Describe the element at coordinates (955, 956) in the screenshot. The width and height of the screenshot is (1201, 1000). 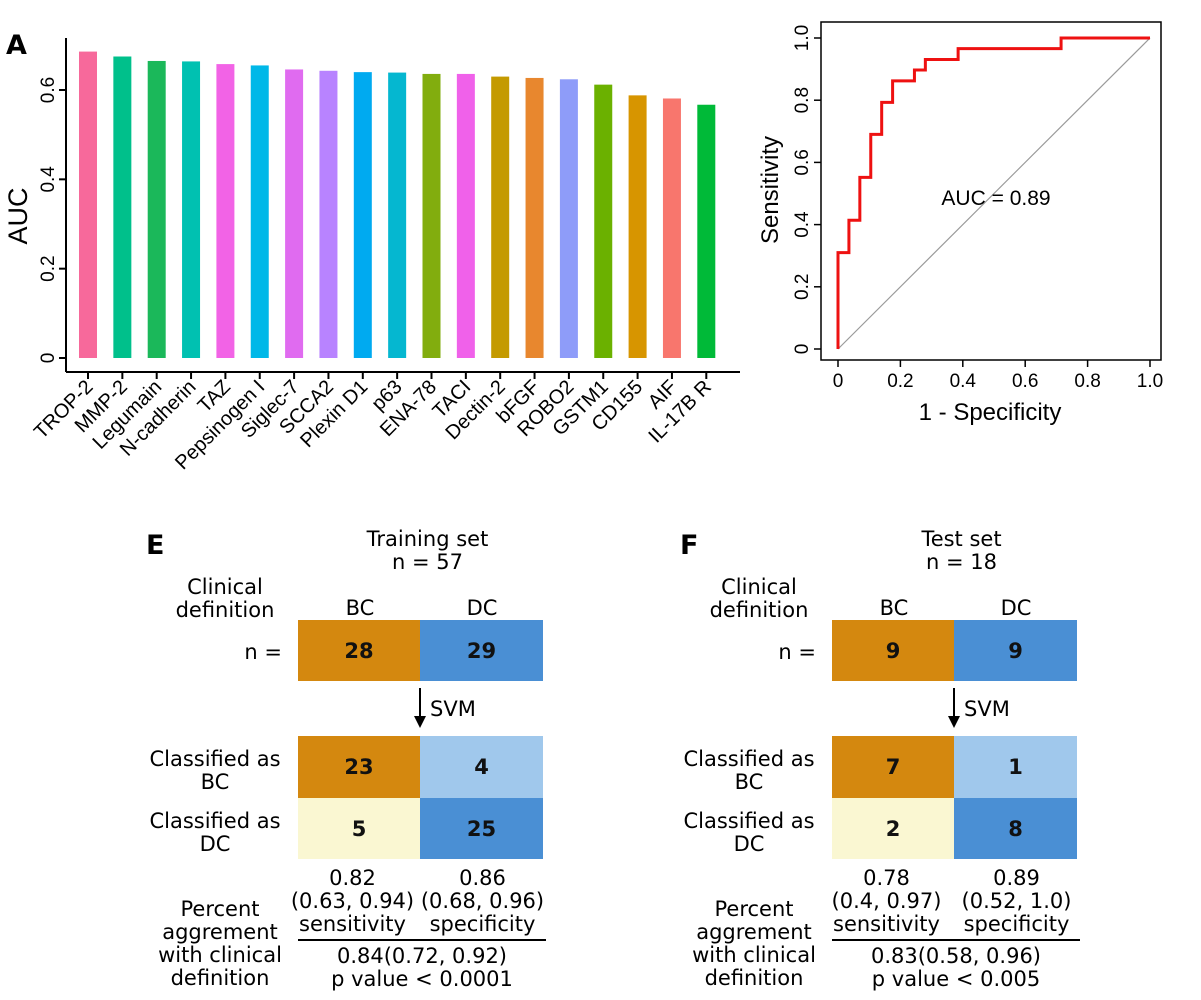
I see `overall-agreement: 0.83(0.58, 0.96)` at that location.